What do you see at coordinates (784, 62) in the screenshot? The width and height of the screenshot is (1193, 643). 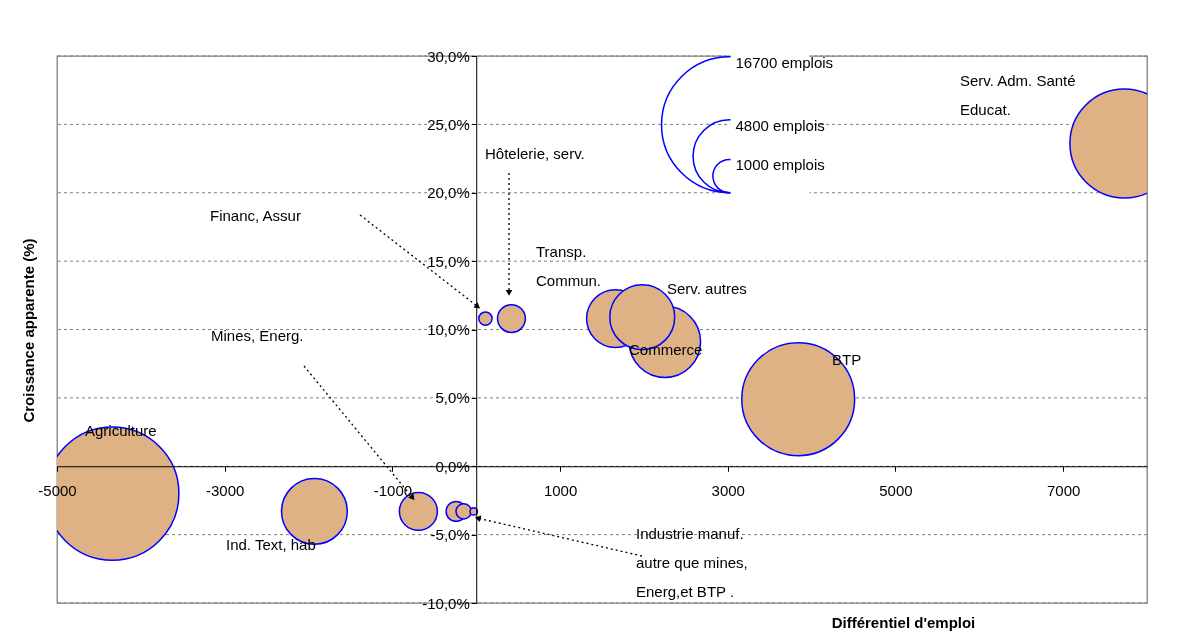 I see `legend-label: 16700 emplois` at bounding box center [784, 62].